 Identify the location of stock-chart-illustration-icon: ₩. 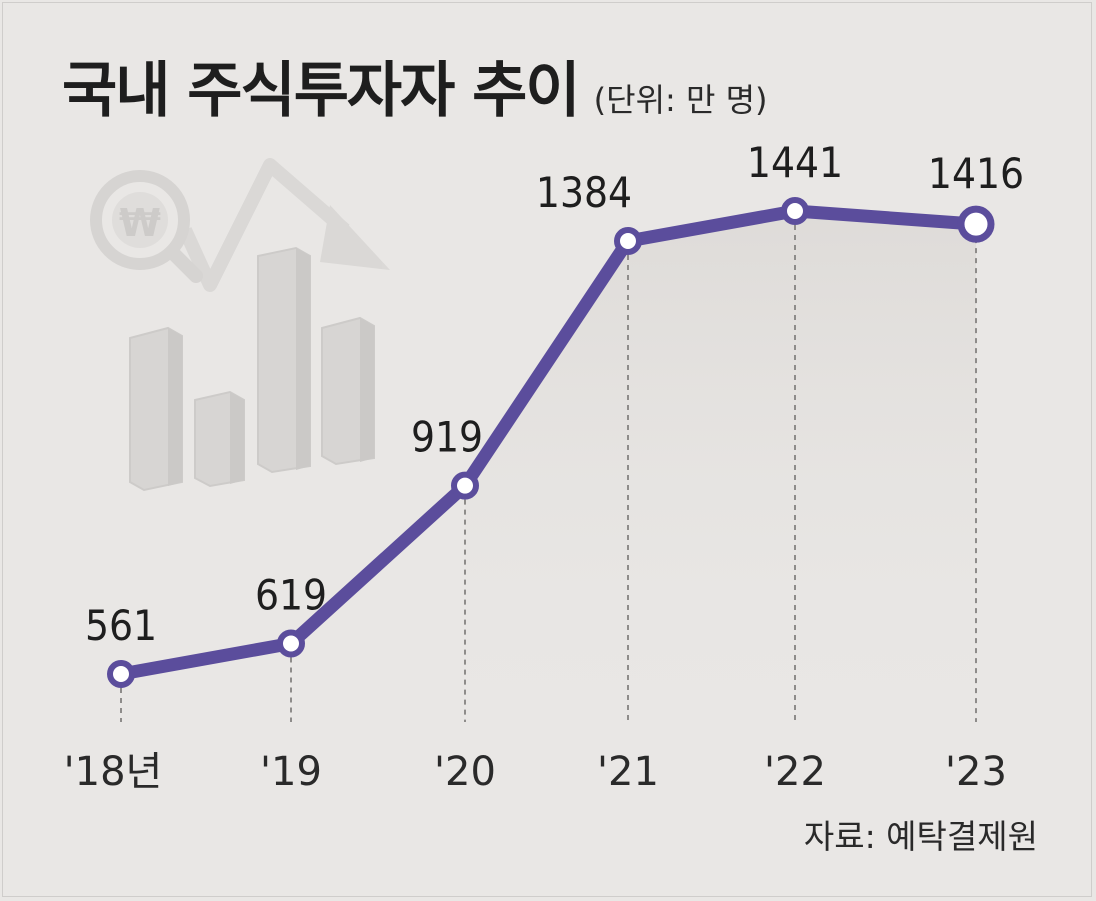
(240, 325).